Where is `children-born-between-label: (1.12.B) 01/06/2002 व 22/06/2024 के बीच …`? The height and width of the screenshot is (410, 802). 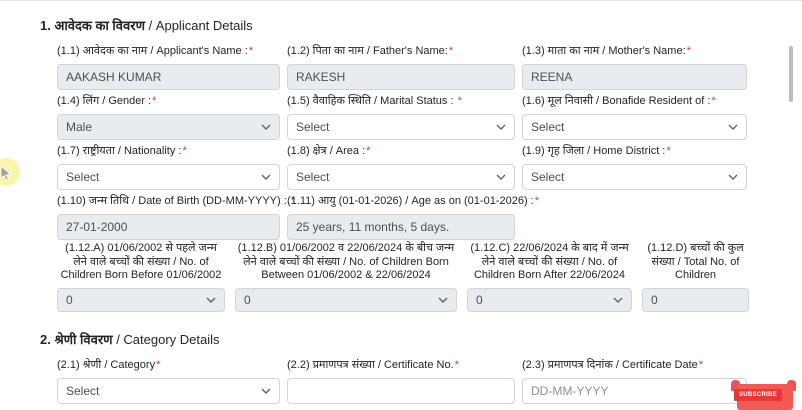 children-born-between-label: (1.12.B) 01/06/2002 व 22/06/2024 के बीच … is located at coordinates (346, 261).